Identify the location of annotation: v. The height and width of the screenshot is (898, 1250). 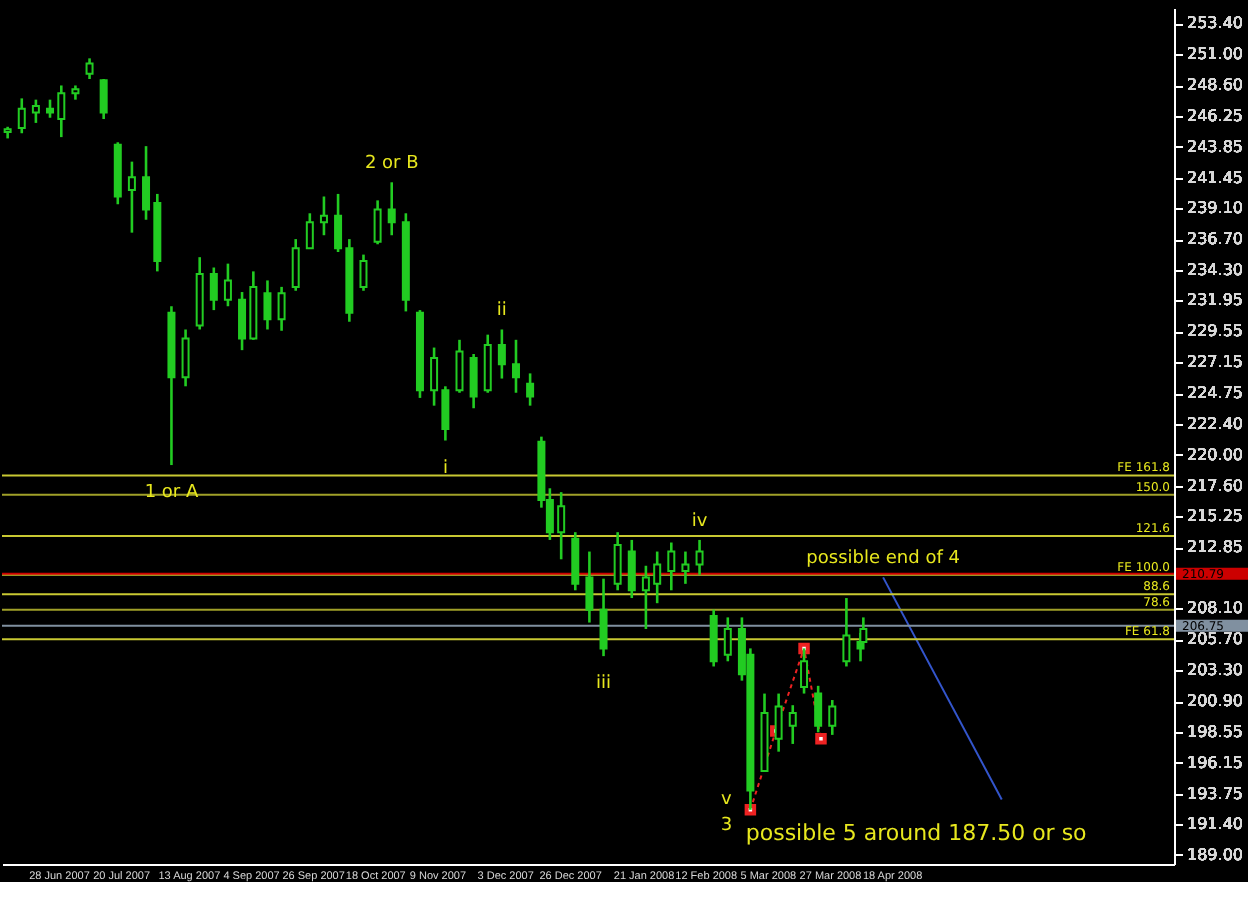
(727, 799).